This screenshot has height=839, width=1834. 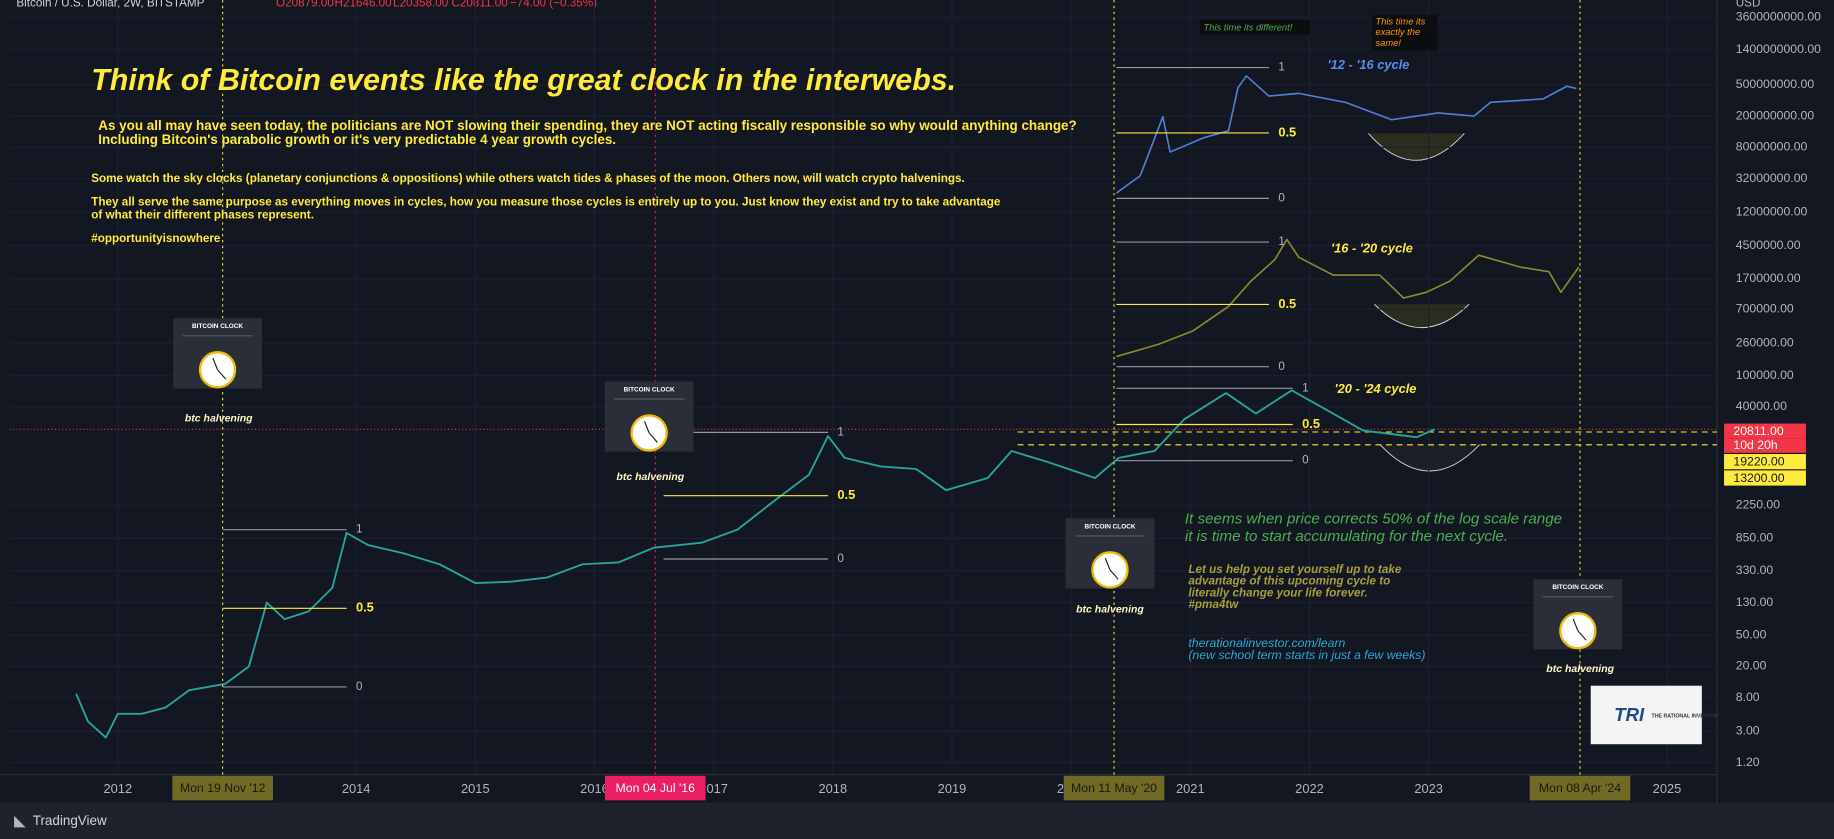 What do you see at coordinates (1294, 569) in the screenshot?
I see `offer: Let us help you set yourself up to take` at bounding box center [1294, 569].